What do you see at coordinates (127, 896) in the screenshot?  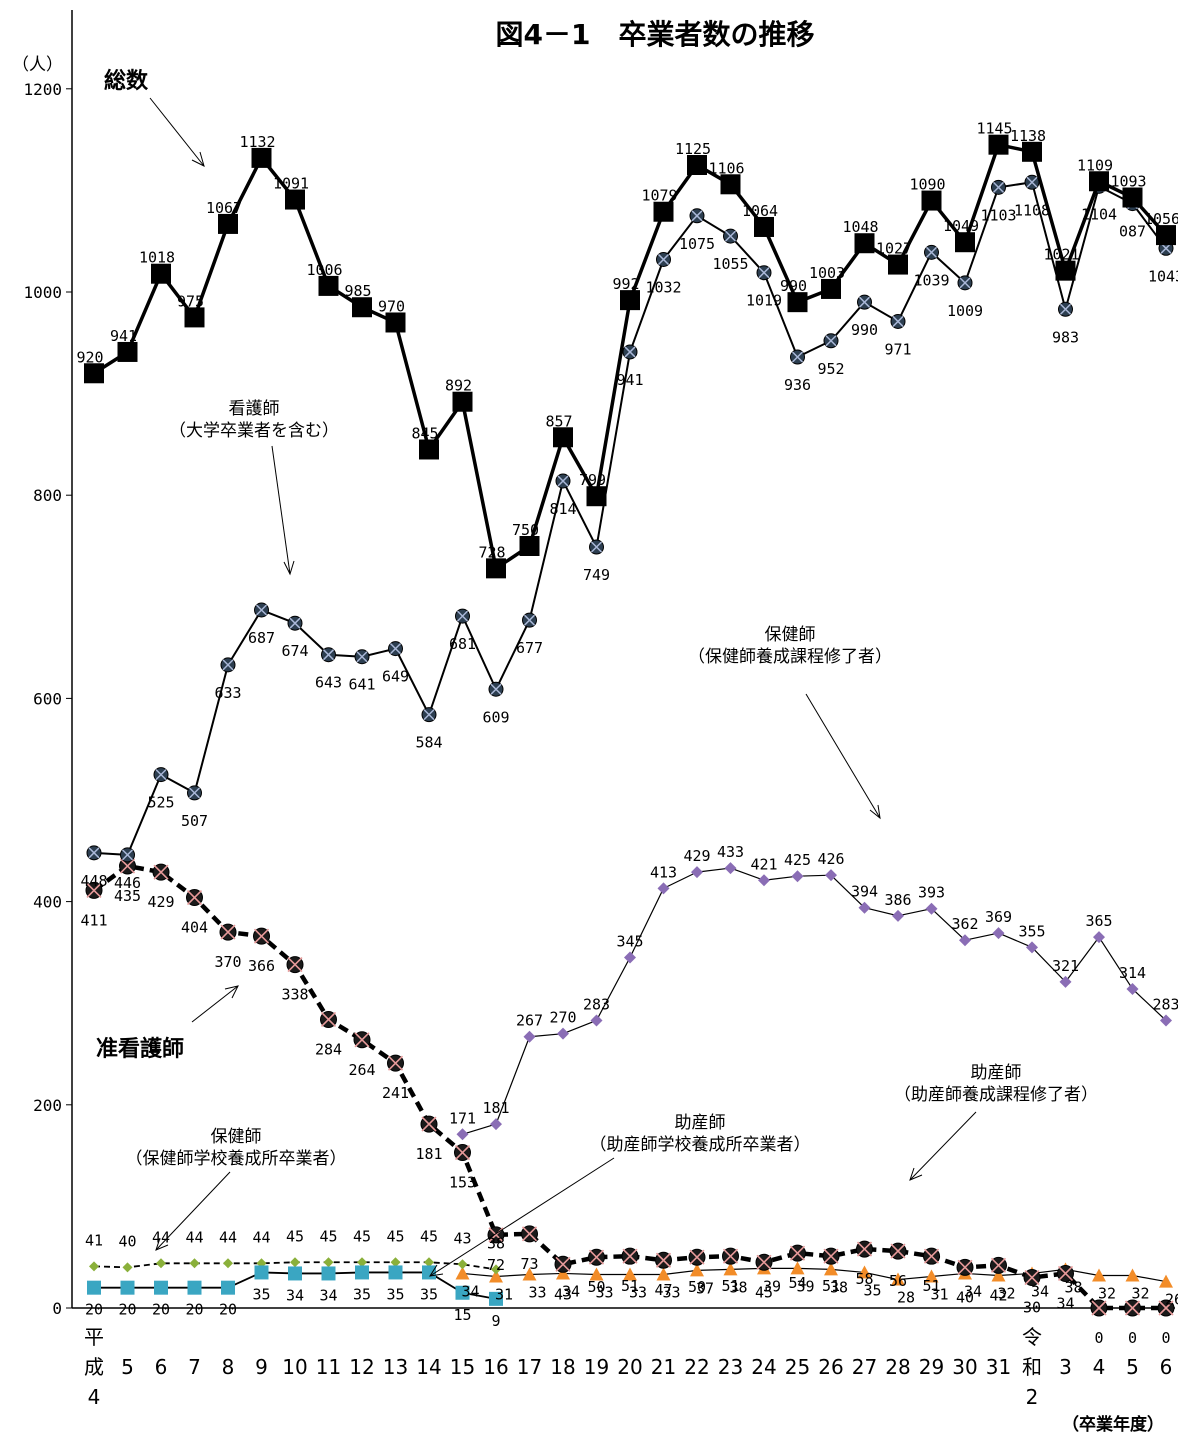 I see `data-label-assoc: 435` at bounding box center [127, 896].